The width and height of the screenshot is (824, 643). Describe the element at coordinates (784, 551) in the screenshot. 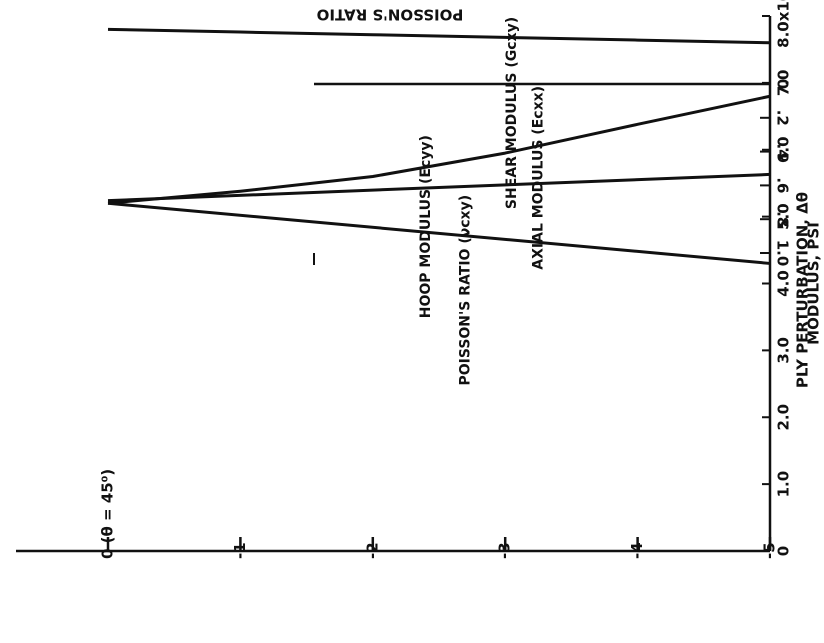

I see `modulus-tick-label: 0` at that location.